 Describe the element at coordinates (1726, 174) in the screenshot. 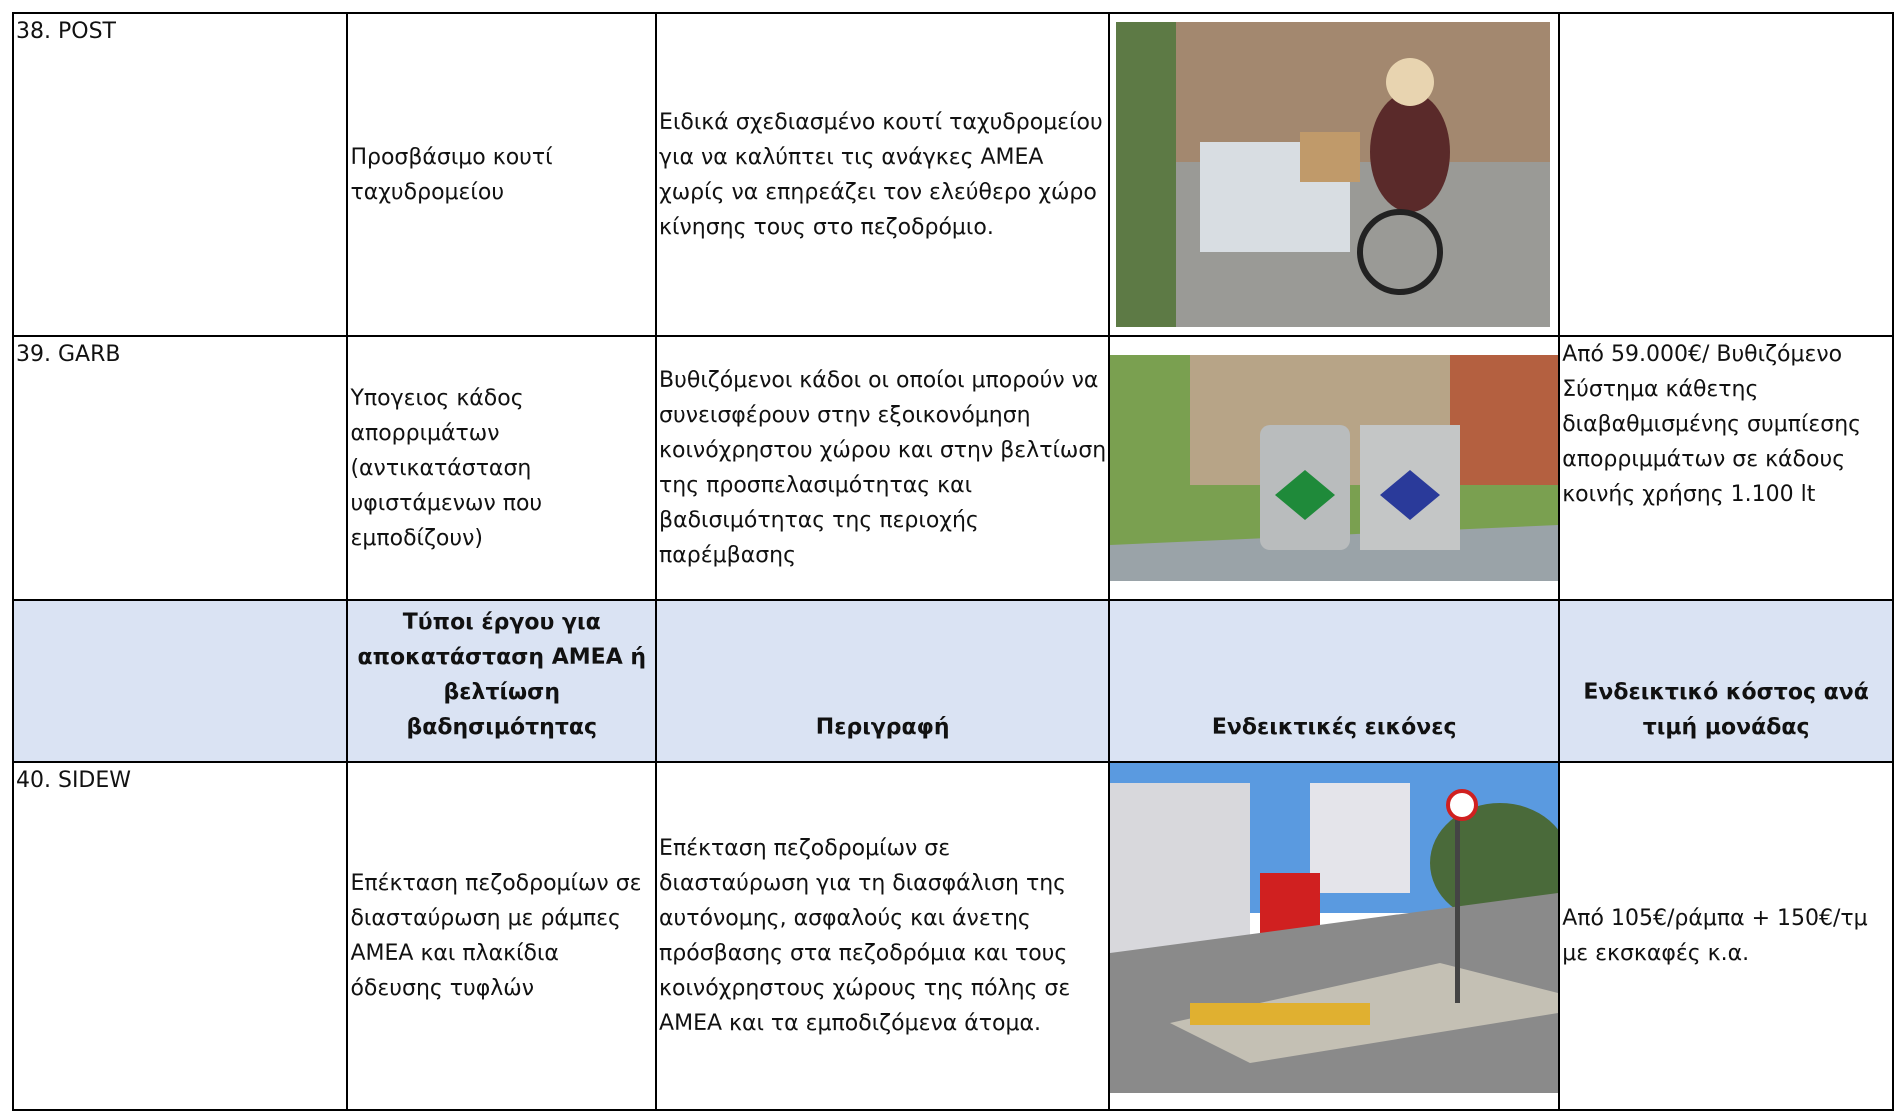

I see `cost-empty` at that location.